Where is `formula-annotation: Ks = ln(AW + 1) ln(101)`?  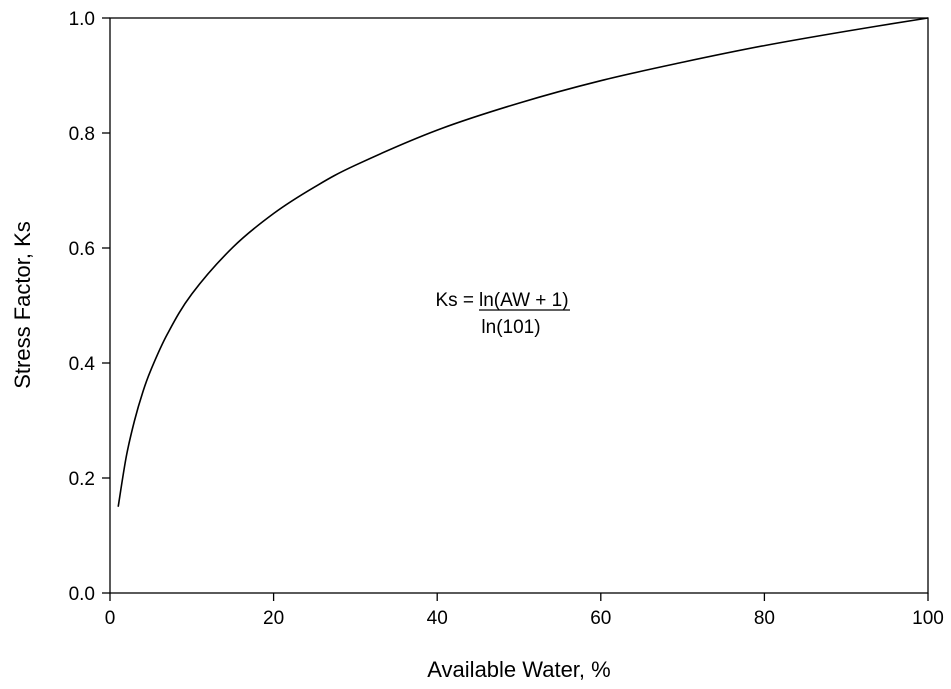
formula-annotation: Ks = ln(AW + 1) ln(101) is located at coordinates (502, 314).